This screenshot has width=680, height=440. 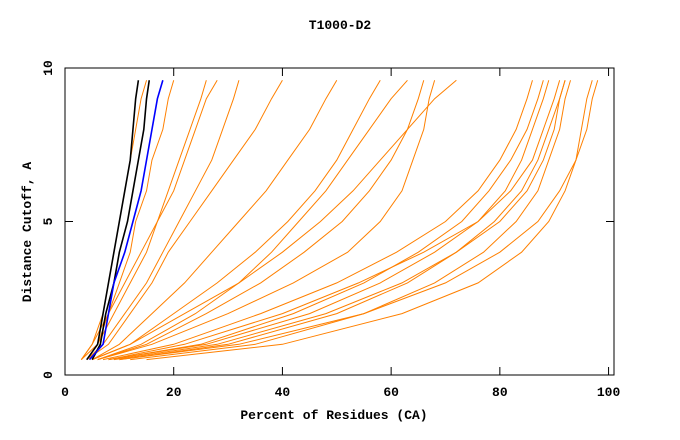 I want to click on x-tick-label: 100, so click(x=609, y=392).